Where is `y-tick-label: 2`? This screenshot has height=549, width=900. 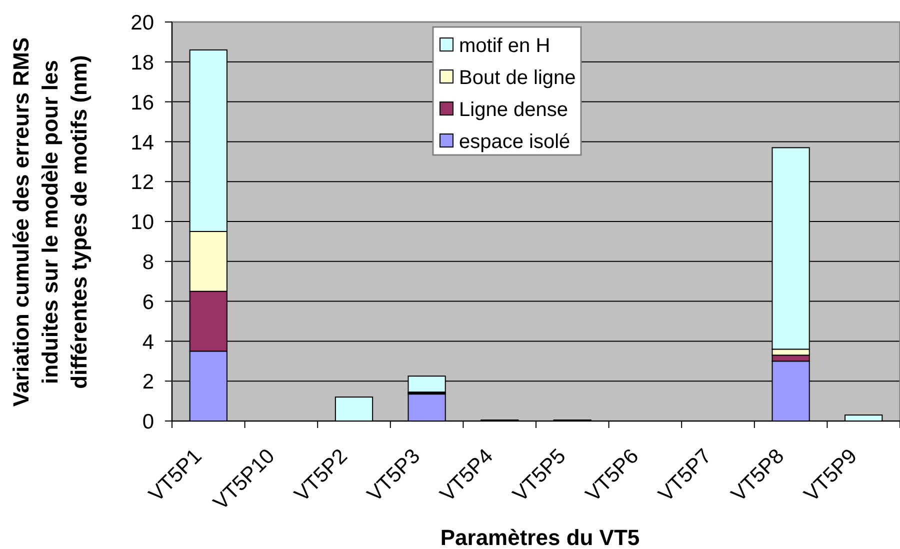 y-tick-label: 2 is located at coordinates (148, 382).